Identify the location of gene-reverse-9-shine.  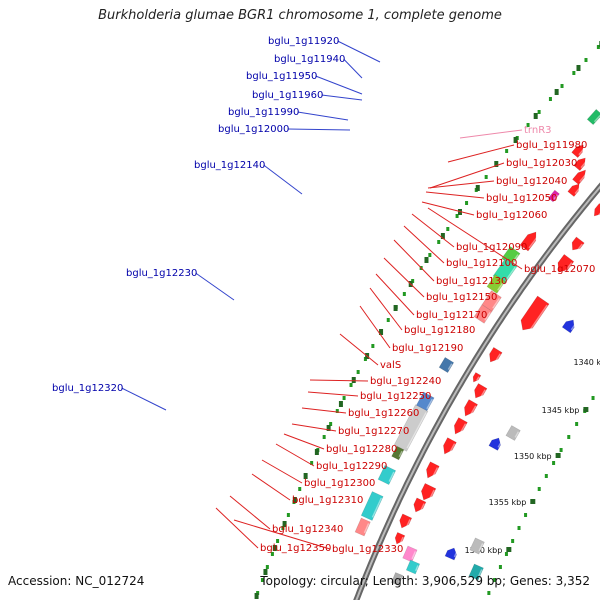
(538, 318).